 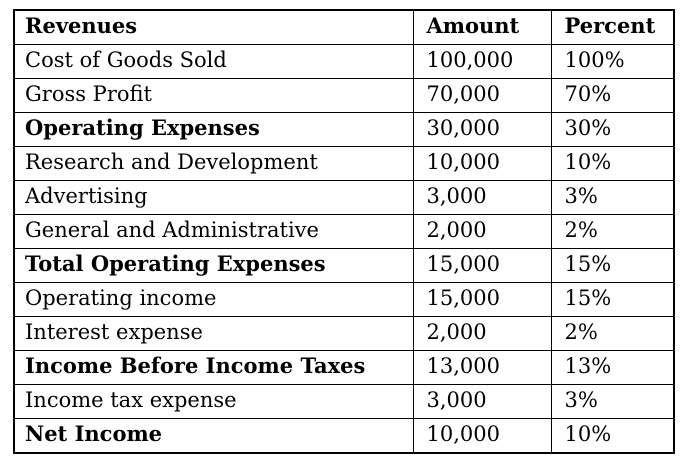 I want to click on table-row: Operating income 15,000 15%, so click(x=344, y=299).